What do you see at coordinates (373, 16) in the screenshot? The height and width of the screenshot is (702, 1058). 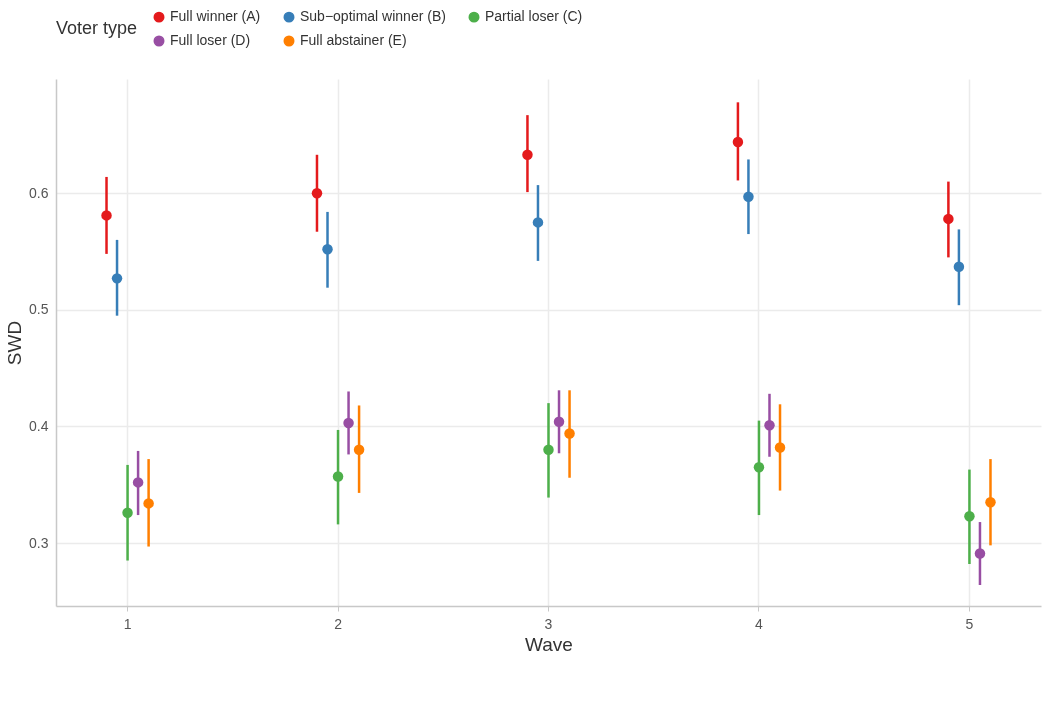 I see `legend-label: Sub−optimal winner (B)` at bounding box center [373, 16].